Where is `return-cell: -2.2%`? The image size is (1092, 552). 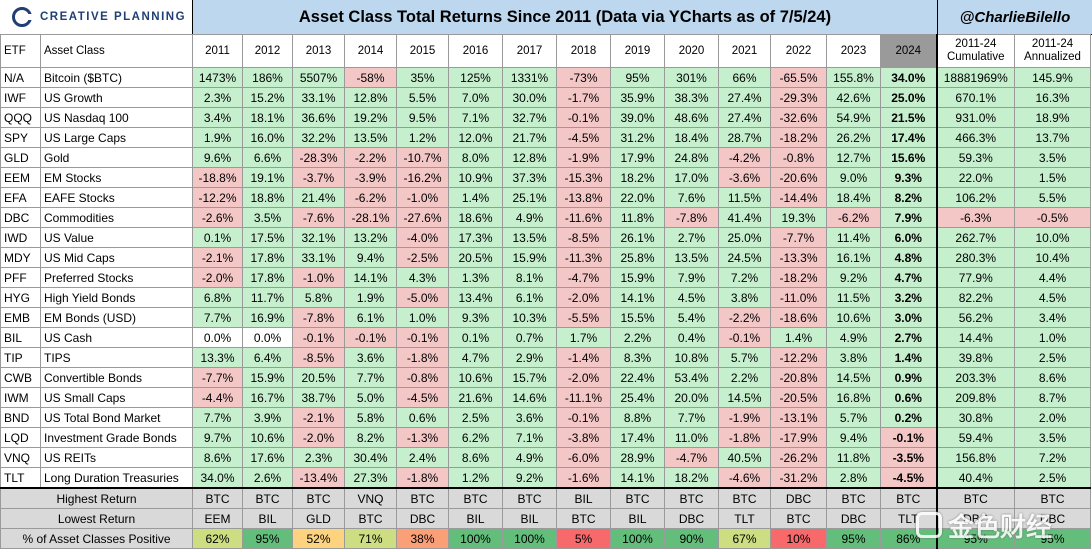
return-cell: -2.2% is located at coordinates (744, 317).